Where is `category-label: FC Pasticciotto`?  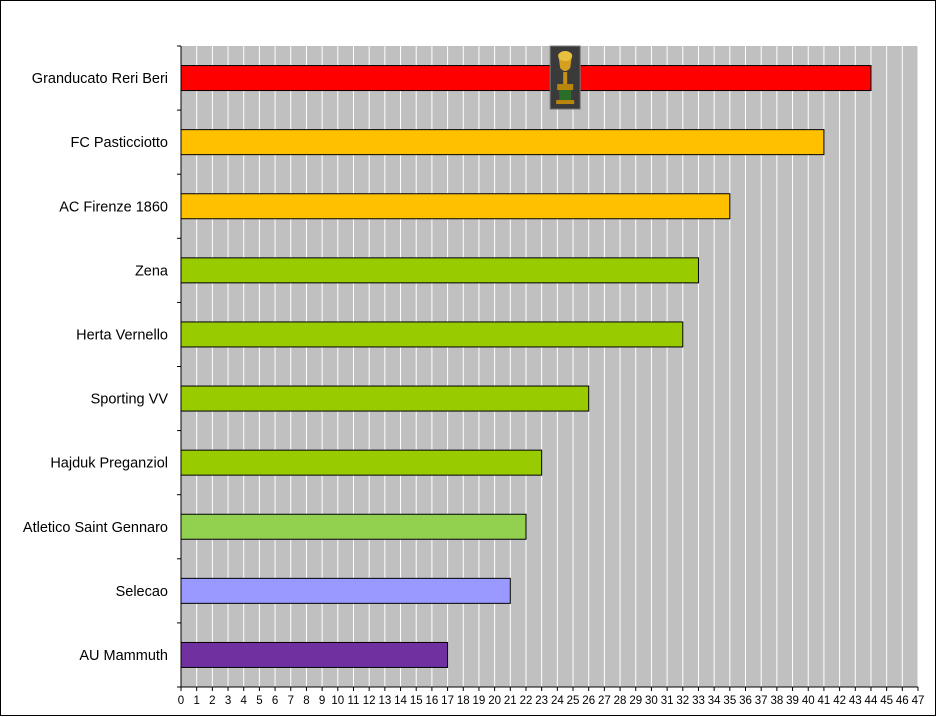
category-label: FC Pasticciotto is located at coordinates (120, 143).